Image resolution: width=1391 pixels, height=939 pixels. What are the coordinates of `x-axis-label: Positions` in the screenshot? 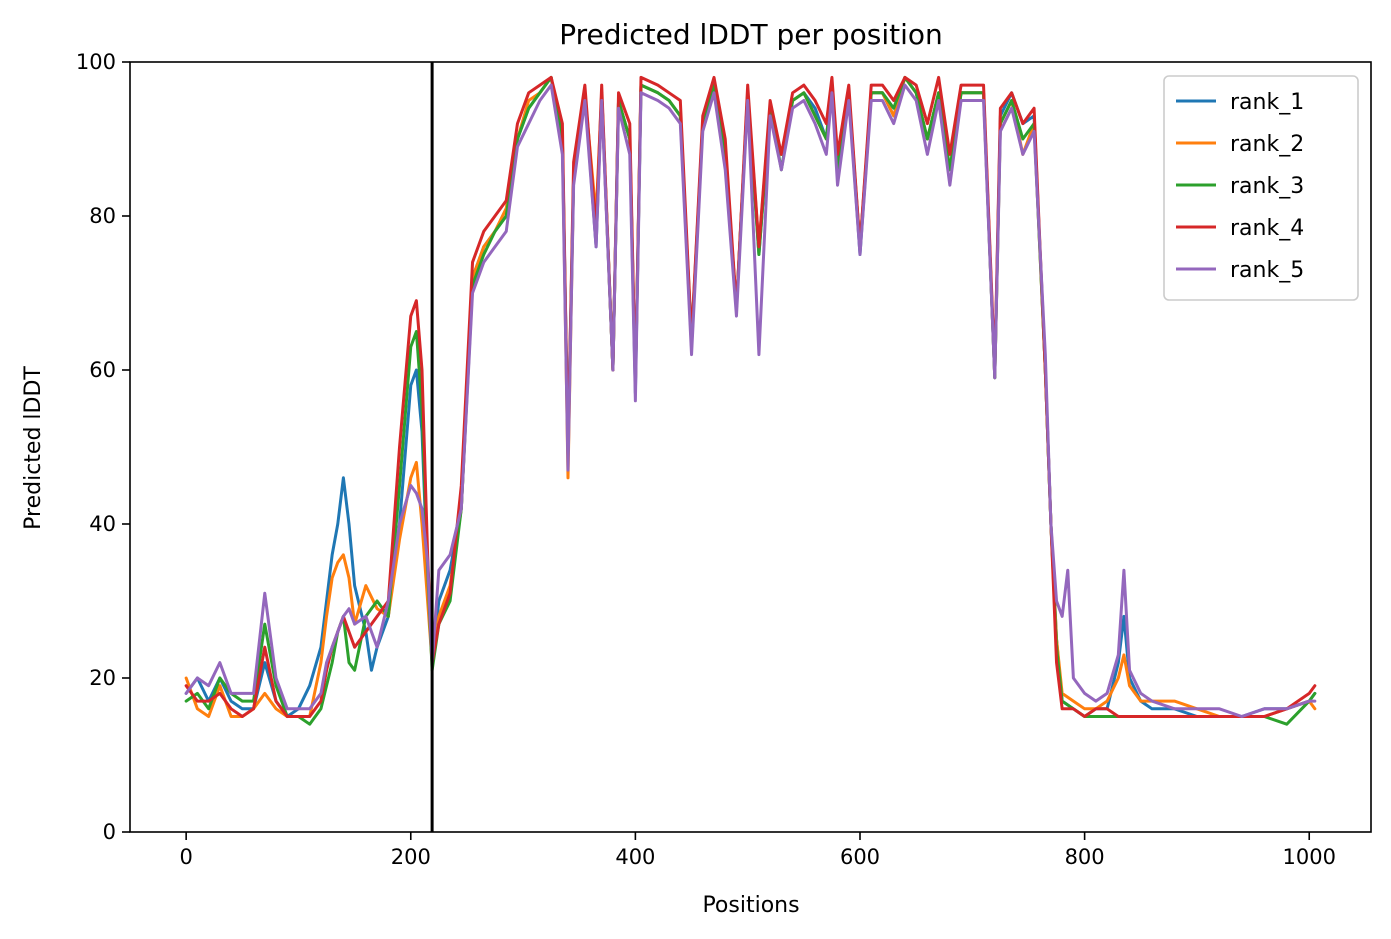 It's located at (750, 905).